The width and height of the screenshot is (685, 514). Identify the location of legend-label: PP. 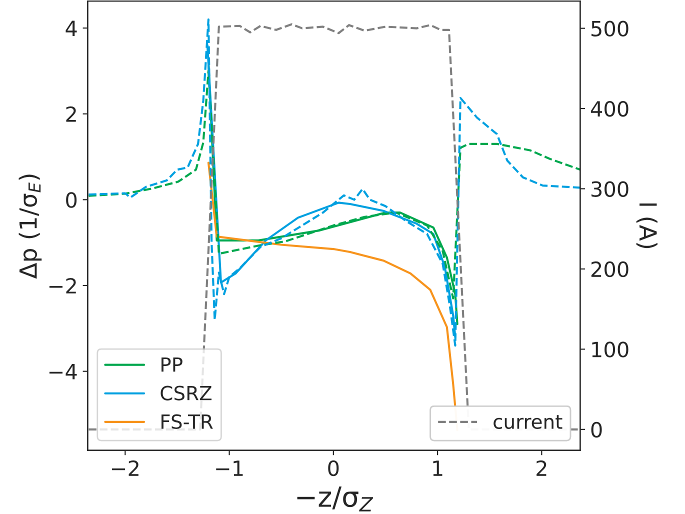
(172, 364).